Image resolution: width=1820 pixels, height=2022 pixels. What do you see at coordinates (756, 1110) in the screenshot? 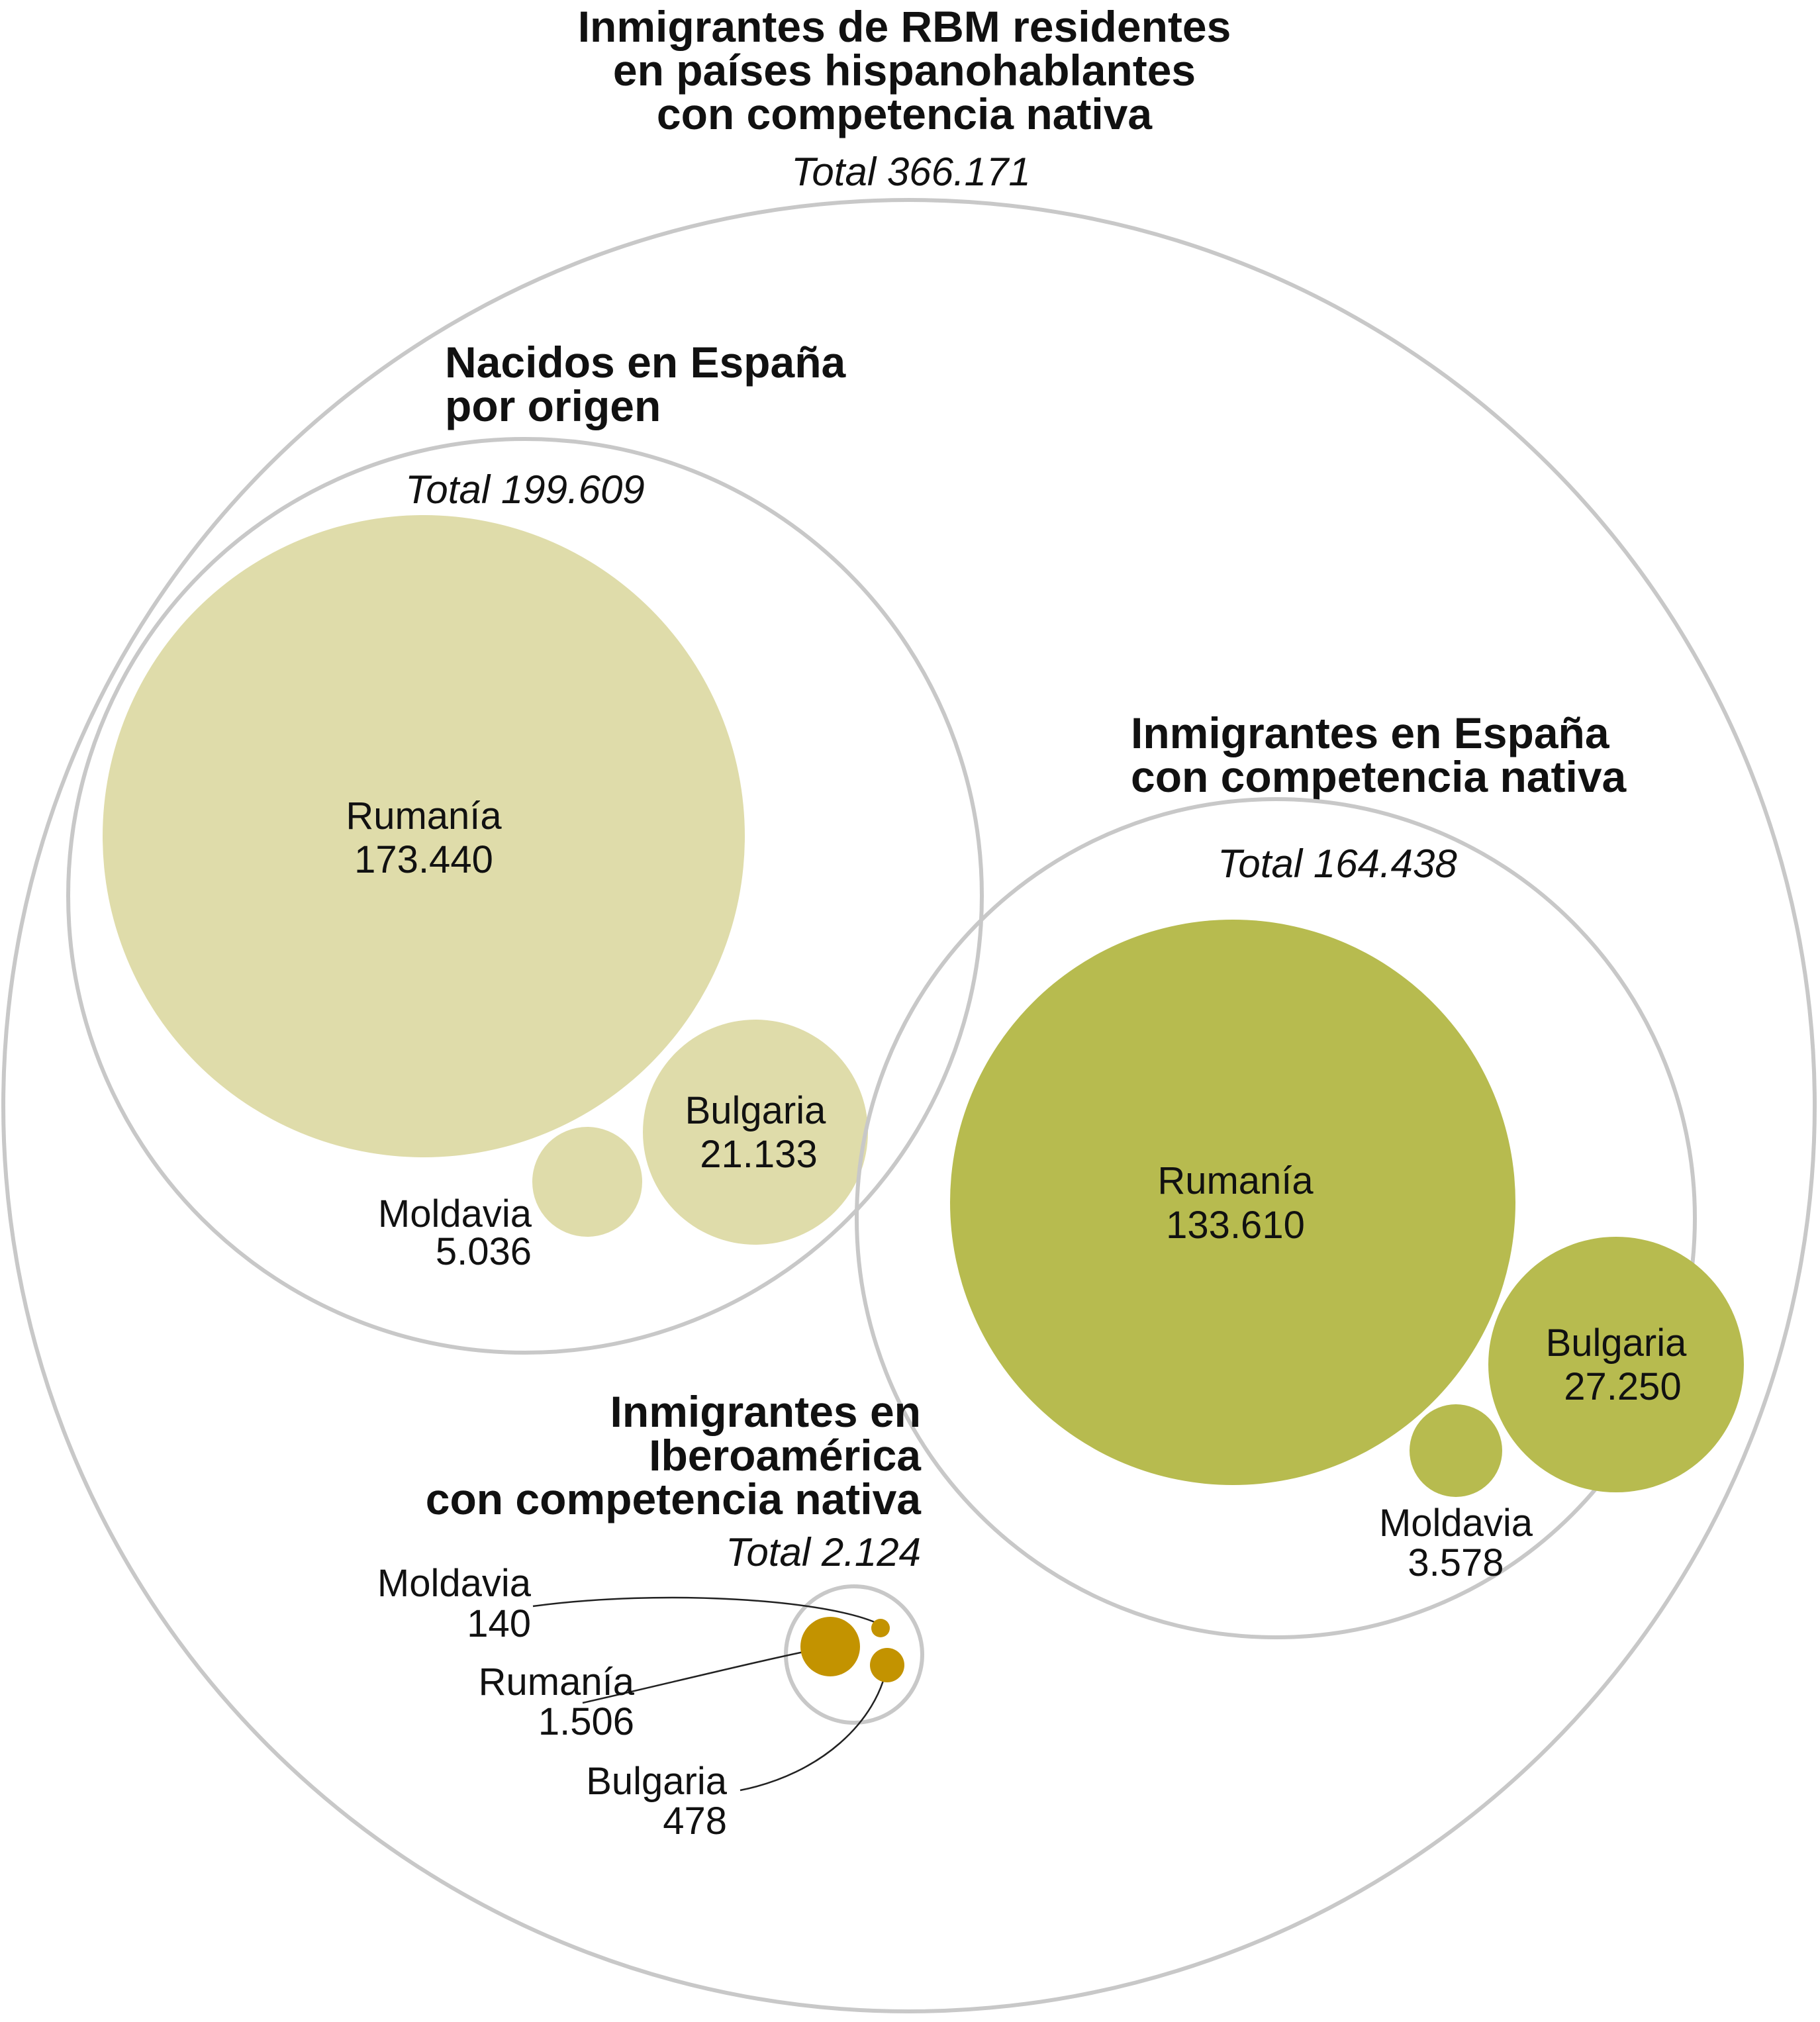
I see `label-nacidos-bulgaria-name: Bulgaria` at bounding box center [756, 1110].